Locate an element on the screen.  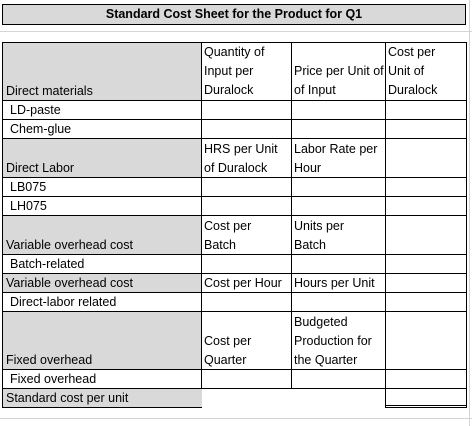
hrs-unit-line2: of Duralock is located at coordinates (236, 168).